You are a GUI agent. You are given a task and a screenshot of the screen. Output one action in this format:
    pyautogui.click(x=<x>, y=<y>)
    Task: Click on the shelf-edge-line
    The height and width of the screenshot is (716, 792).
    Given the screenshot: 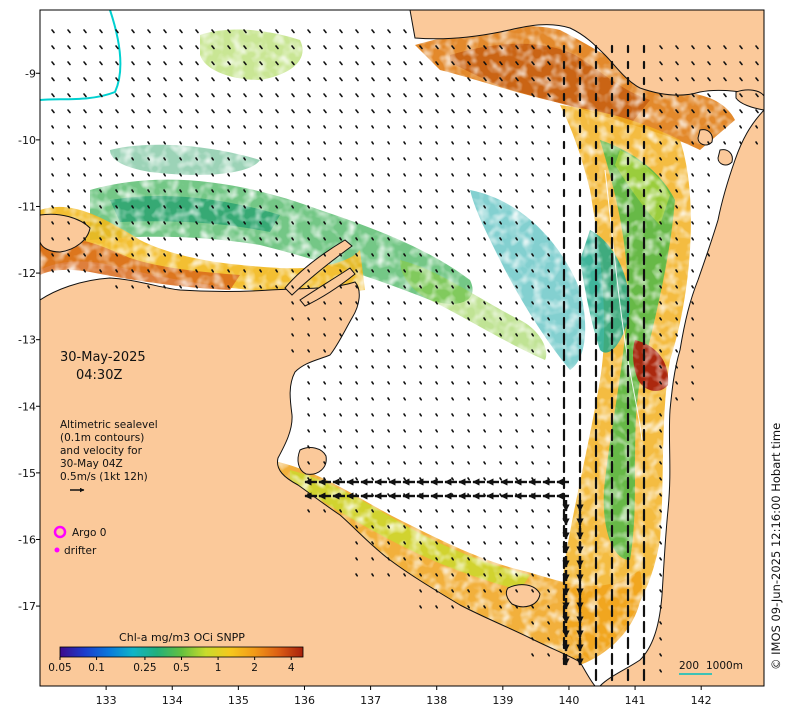 What is the action you would take?
    pyautogui.click(x=81, y=55)
    